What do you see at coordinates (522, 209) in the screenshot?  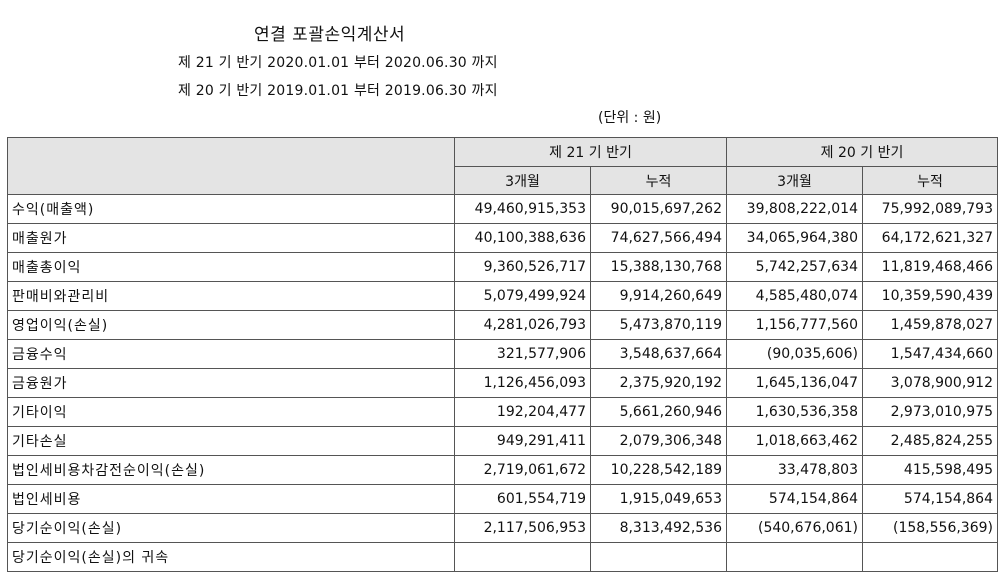 I see `cell-value: 49,460,915,353` at bounding box center [522, 209].